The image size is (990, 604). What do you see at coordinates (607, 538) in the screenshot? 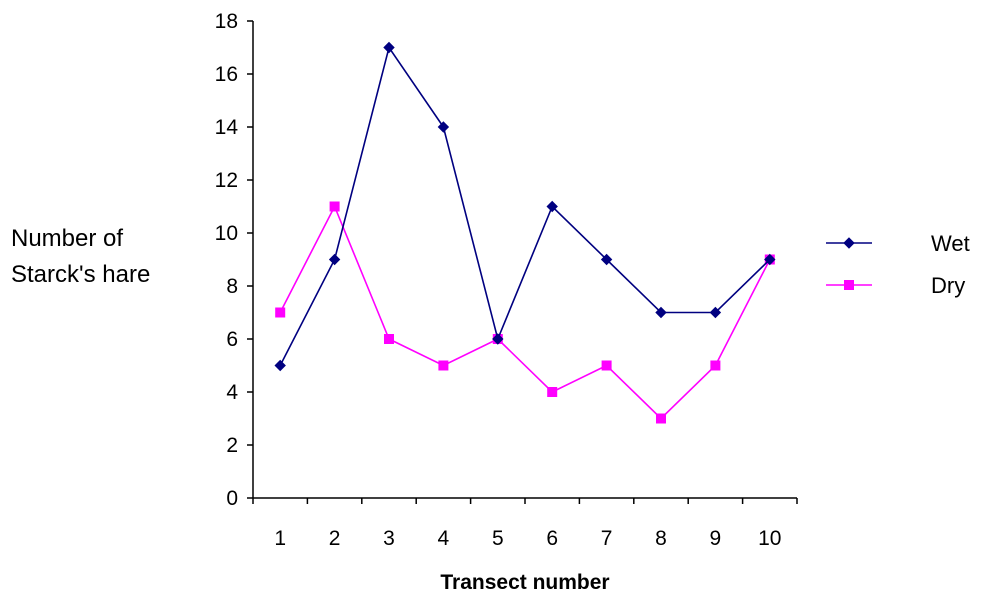
I see `x-tick-label: 7` at bounding box center [607, 538].